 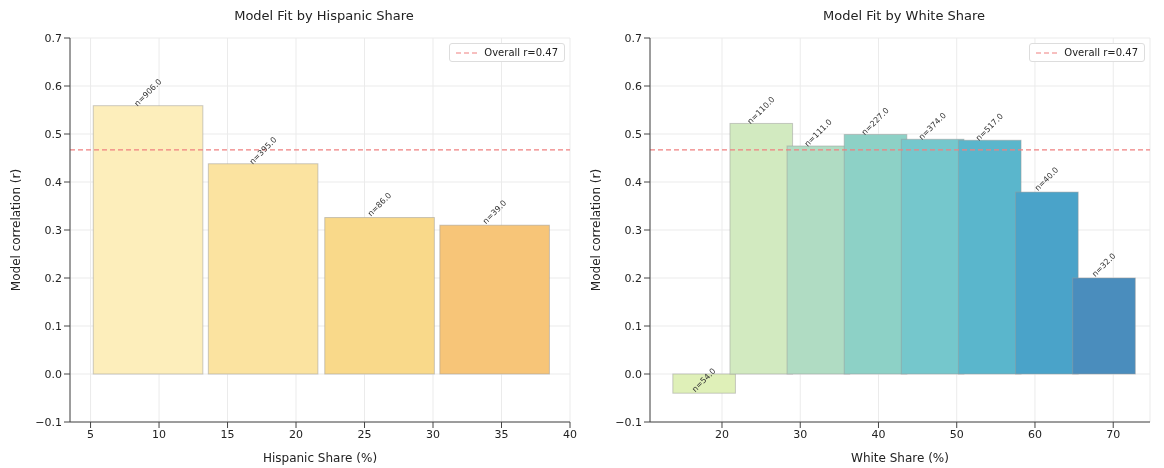 I want to click on x-axis-title: White Share (%), so click(x=900, y=458).